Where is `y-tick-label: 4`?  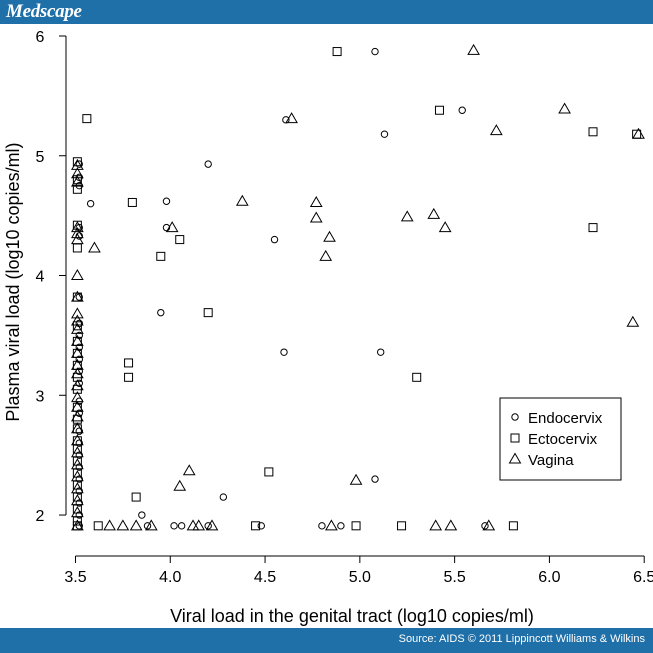
y-tick-label: 4 is located at coordinates (40, 277).